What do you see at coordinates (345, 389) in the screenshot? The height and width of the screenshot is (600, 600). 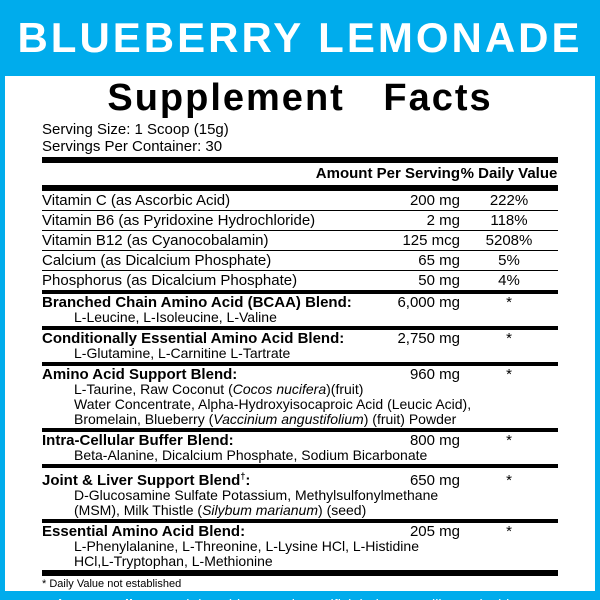 I see `text-segment: )(fruit)` at bounding box center [345, 389].